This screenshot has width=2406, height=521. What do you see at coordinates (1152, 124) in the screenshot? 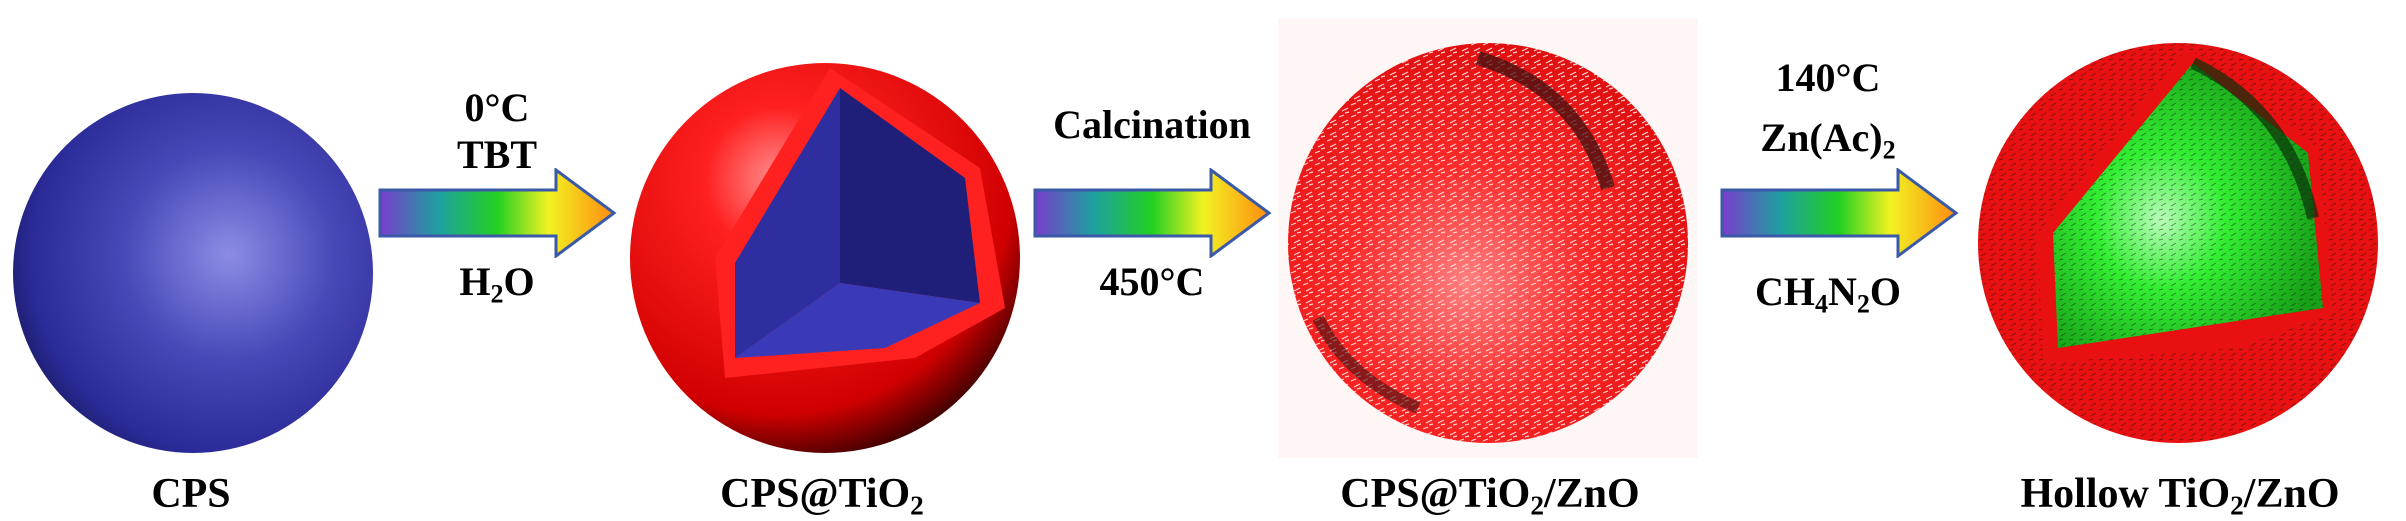
I see `step2-process: Calcination` at bounding box center [1152, 124].